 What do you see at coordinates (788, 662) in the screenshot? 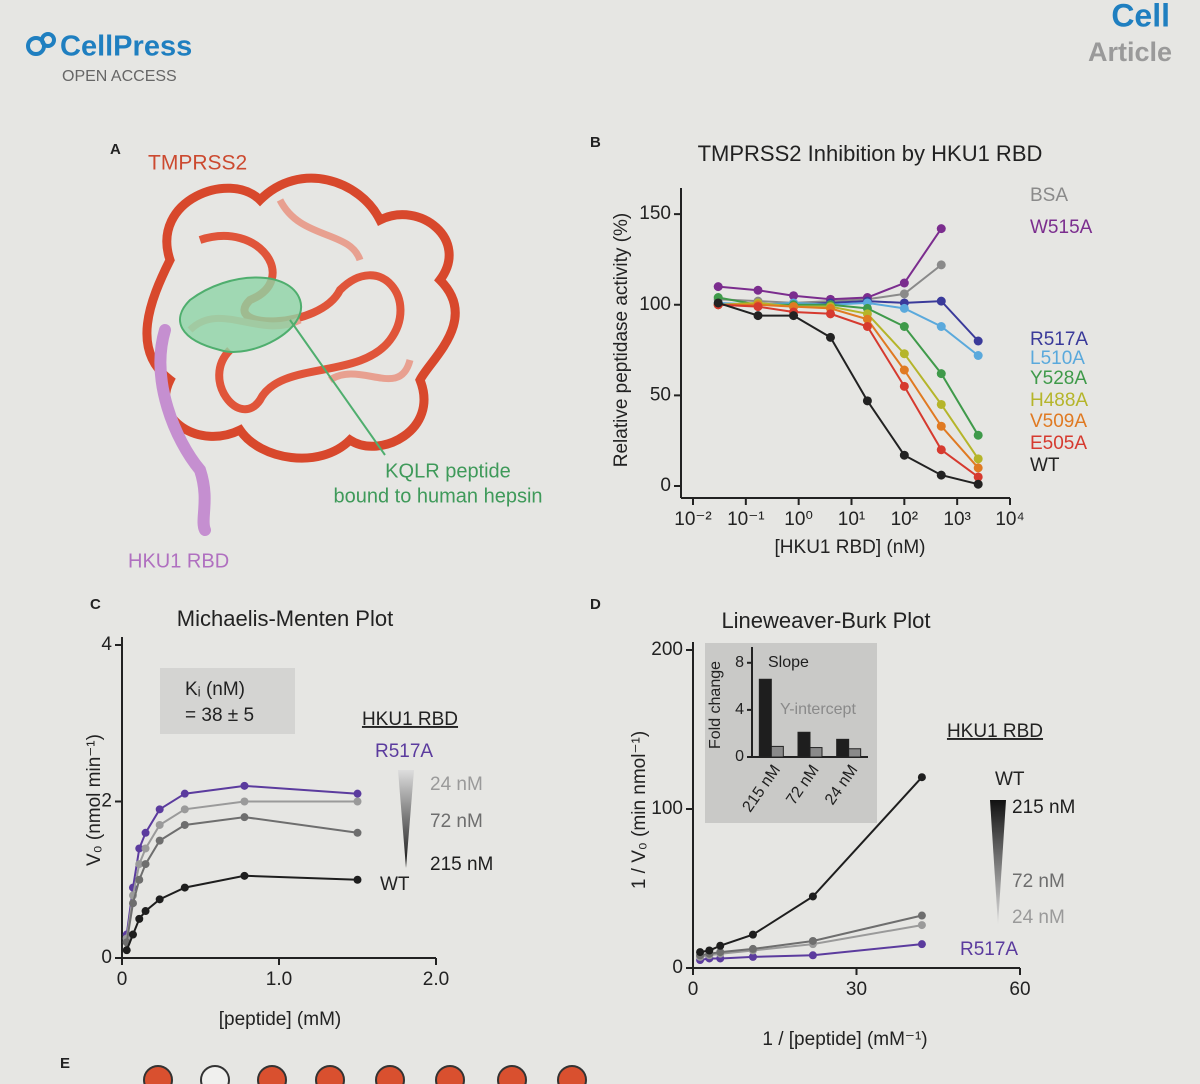
I see `legend-label: Slope` at bounding box center [788, 662].